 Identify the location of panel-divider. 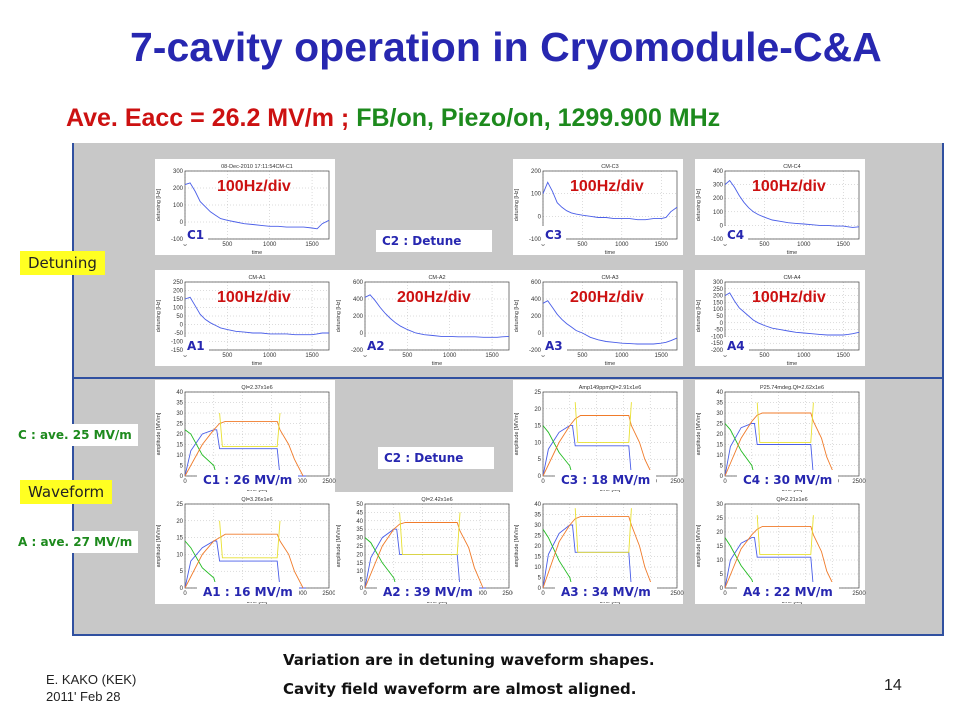
(508, 378).